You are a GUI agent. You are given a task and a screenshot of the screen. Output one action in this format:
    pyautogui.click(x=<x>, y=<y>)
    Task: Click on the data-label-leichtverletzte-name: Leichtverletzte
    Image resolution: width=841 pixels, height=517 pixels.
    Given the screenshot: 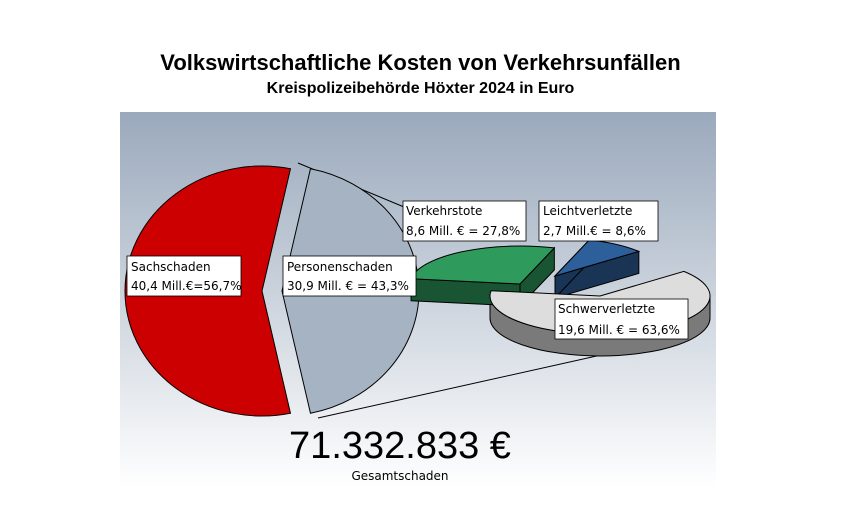 What is the action you would take?
    pyautogui.click(x=587, y=211)
    